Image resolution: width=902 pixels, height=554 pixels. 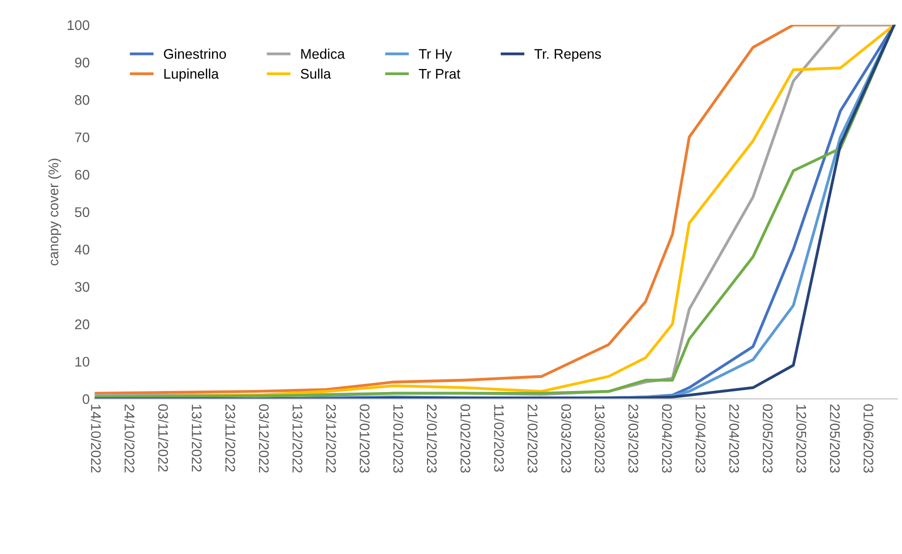 I want to click on legend-label: Ginestrino, so click(x=195, y=53).